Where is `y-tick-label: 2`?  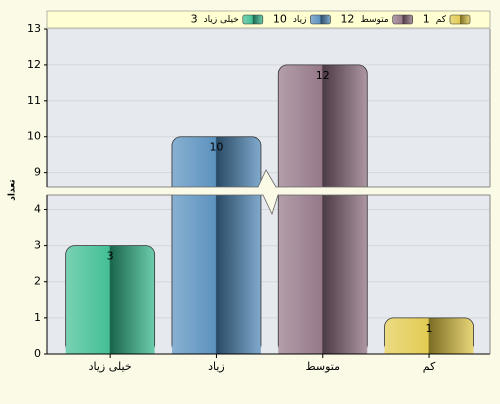
y-tick-label: 2 is located at coordinates (37, 281).